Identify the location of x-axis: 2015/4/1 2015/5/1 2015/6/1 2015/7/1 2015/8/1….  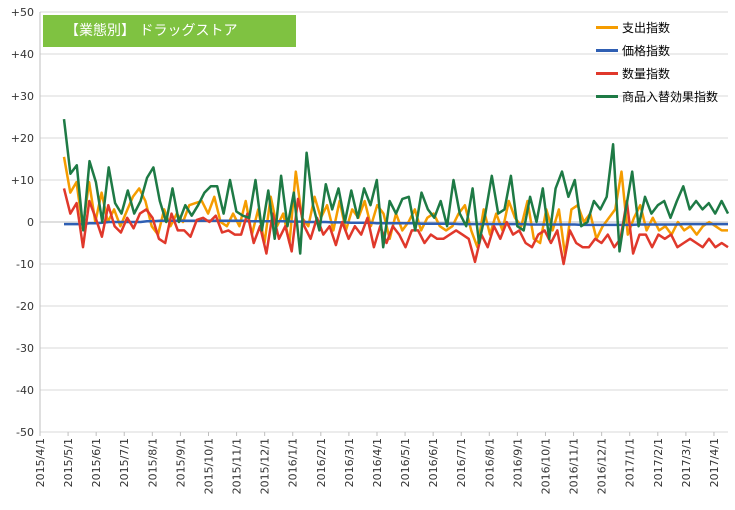
(377, 463).